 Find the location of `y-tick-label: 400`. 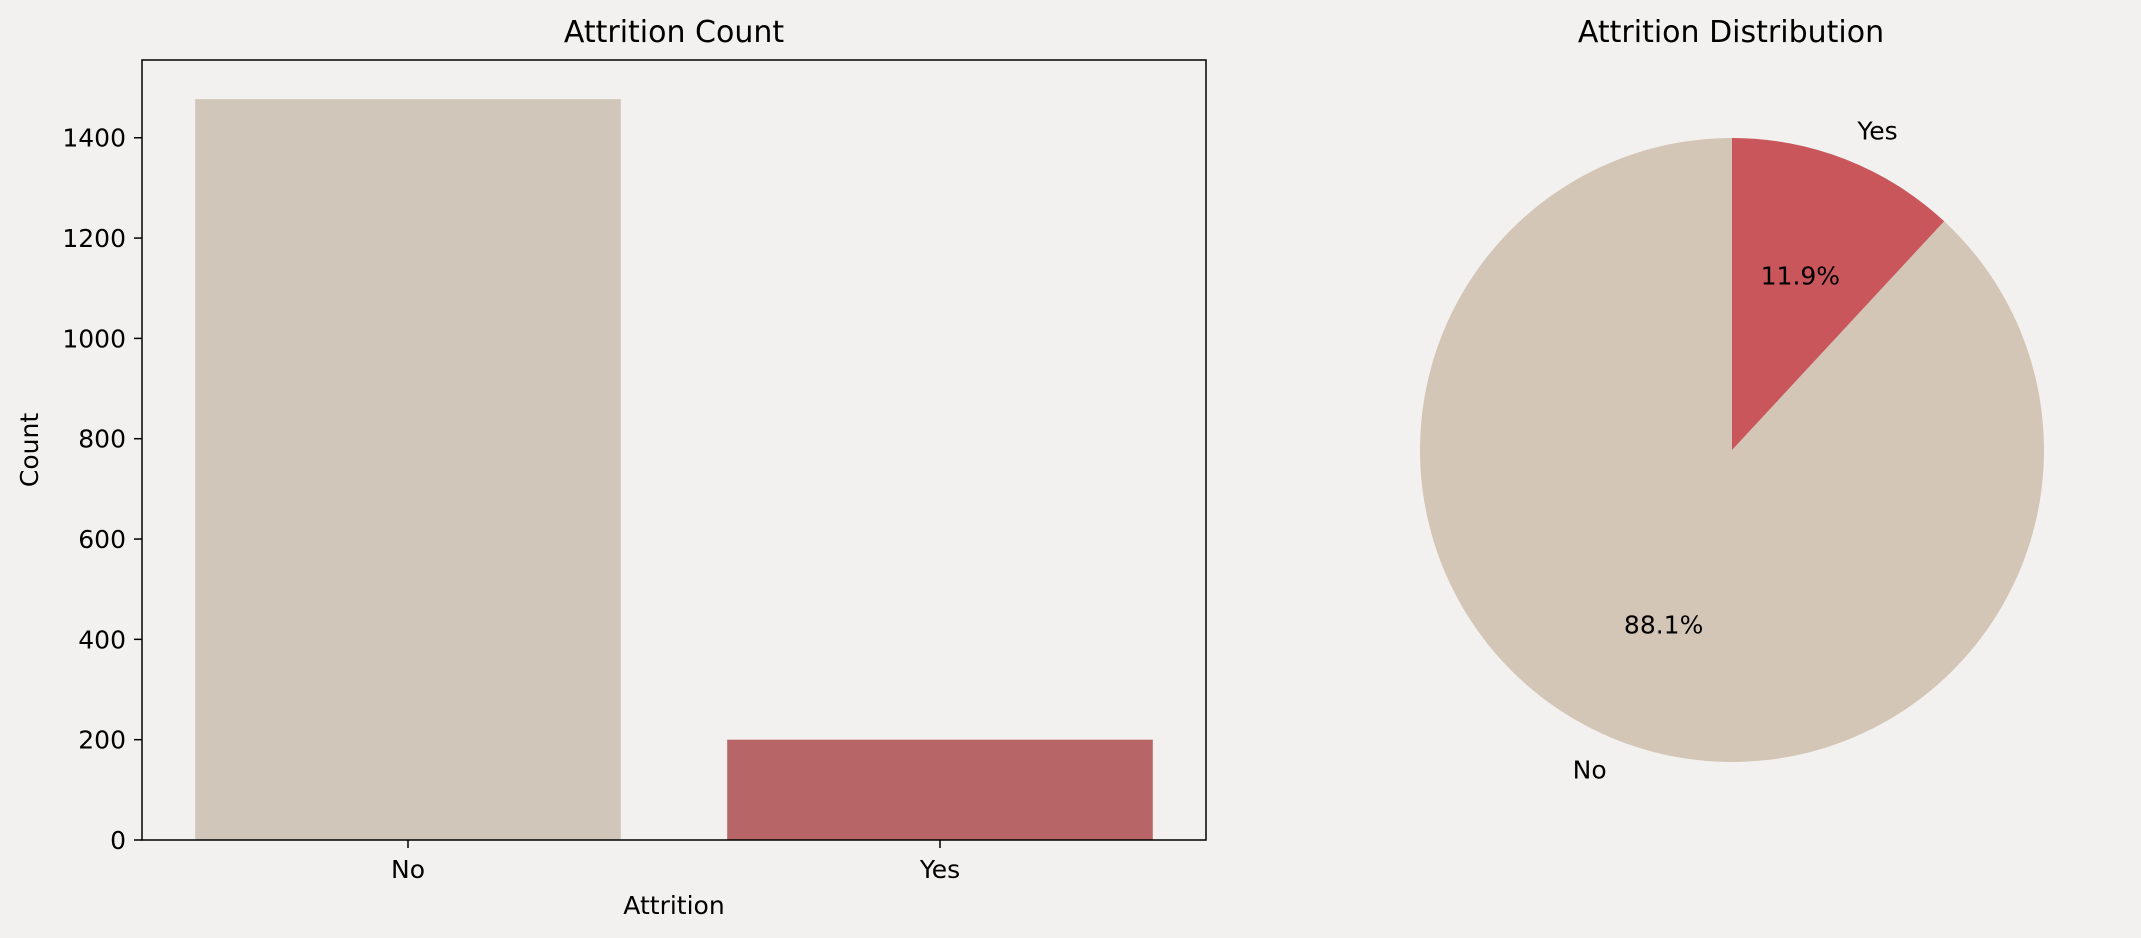

y-tick-label: 400 is located at coordinates (102, 639).